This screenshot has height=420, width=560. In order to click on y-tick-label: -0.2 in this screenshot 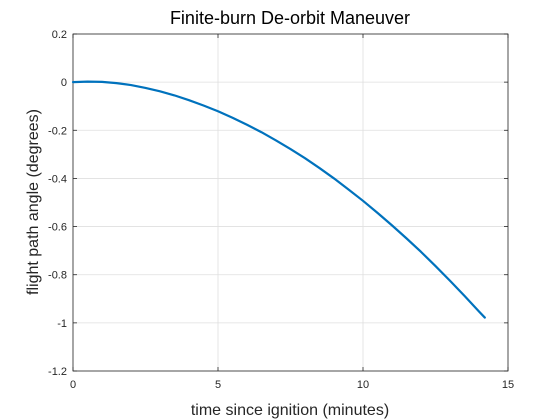, I will do `click(57, 131)`.